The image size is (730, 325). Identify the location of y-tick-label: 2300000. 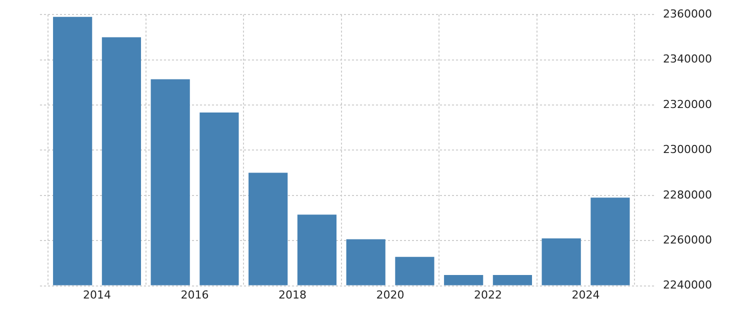
(687, 149).